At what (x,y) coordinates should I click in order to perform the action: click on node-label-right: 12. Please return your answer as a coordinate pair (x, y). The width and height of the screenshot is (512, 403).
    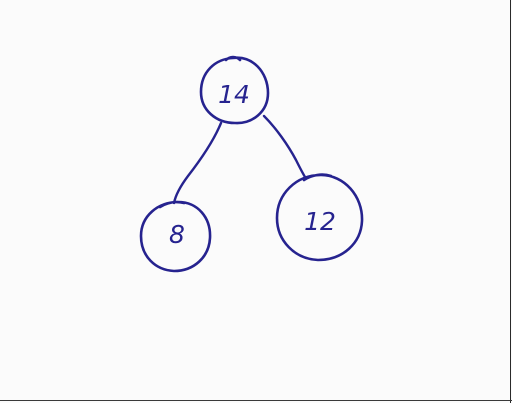
    Looking at the image, I should click on (320, 221).